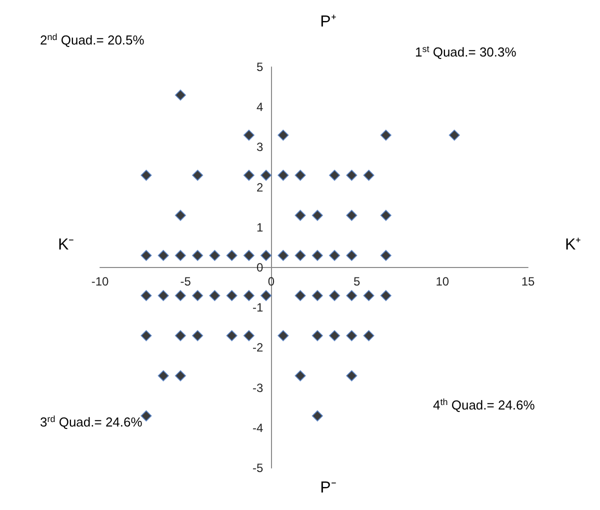 The height and width of the screenshot is (510, 600). Describe the element at coordinates (186, 281) in the screenshot. I see `x-tick-label: -5` at that location.